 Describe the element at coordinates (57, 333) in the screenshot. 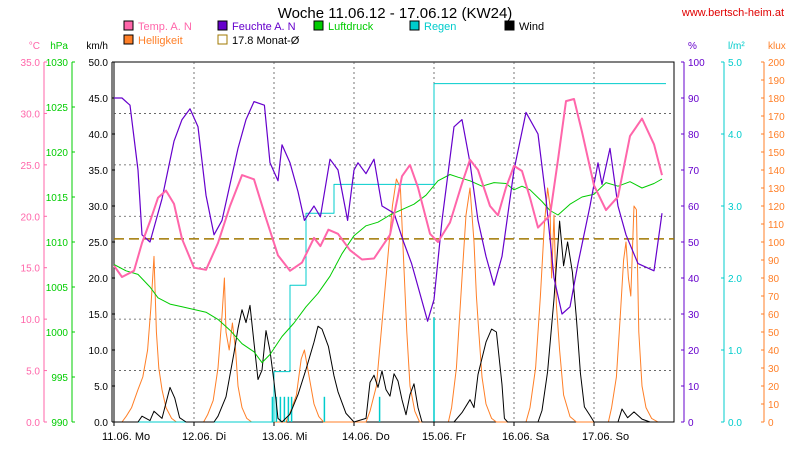

I see `press-tick-label: 1000` at that location.